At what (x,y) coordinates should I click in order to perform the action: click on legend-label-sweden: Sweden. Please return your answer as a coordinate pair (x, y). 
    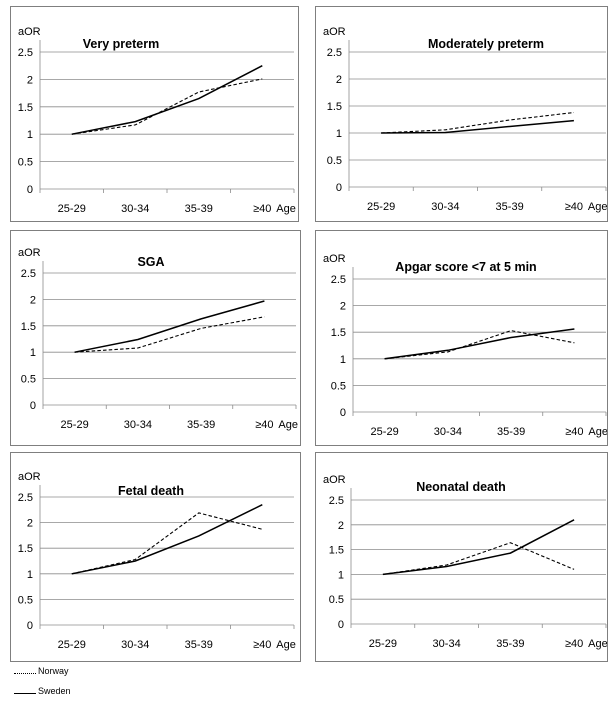
    Looking at the image, I should click on (54, 691).